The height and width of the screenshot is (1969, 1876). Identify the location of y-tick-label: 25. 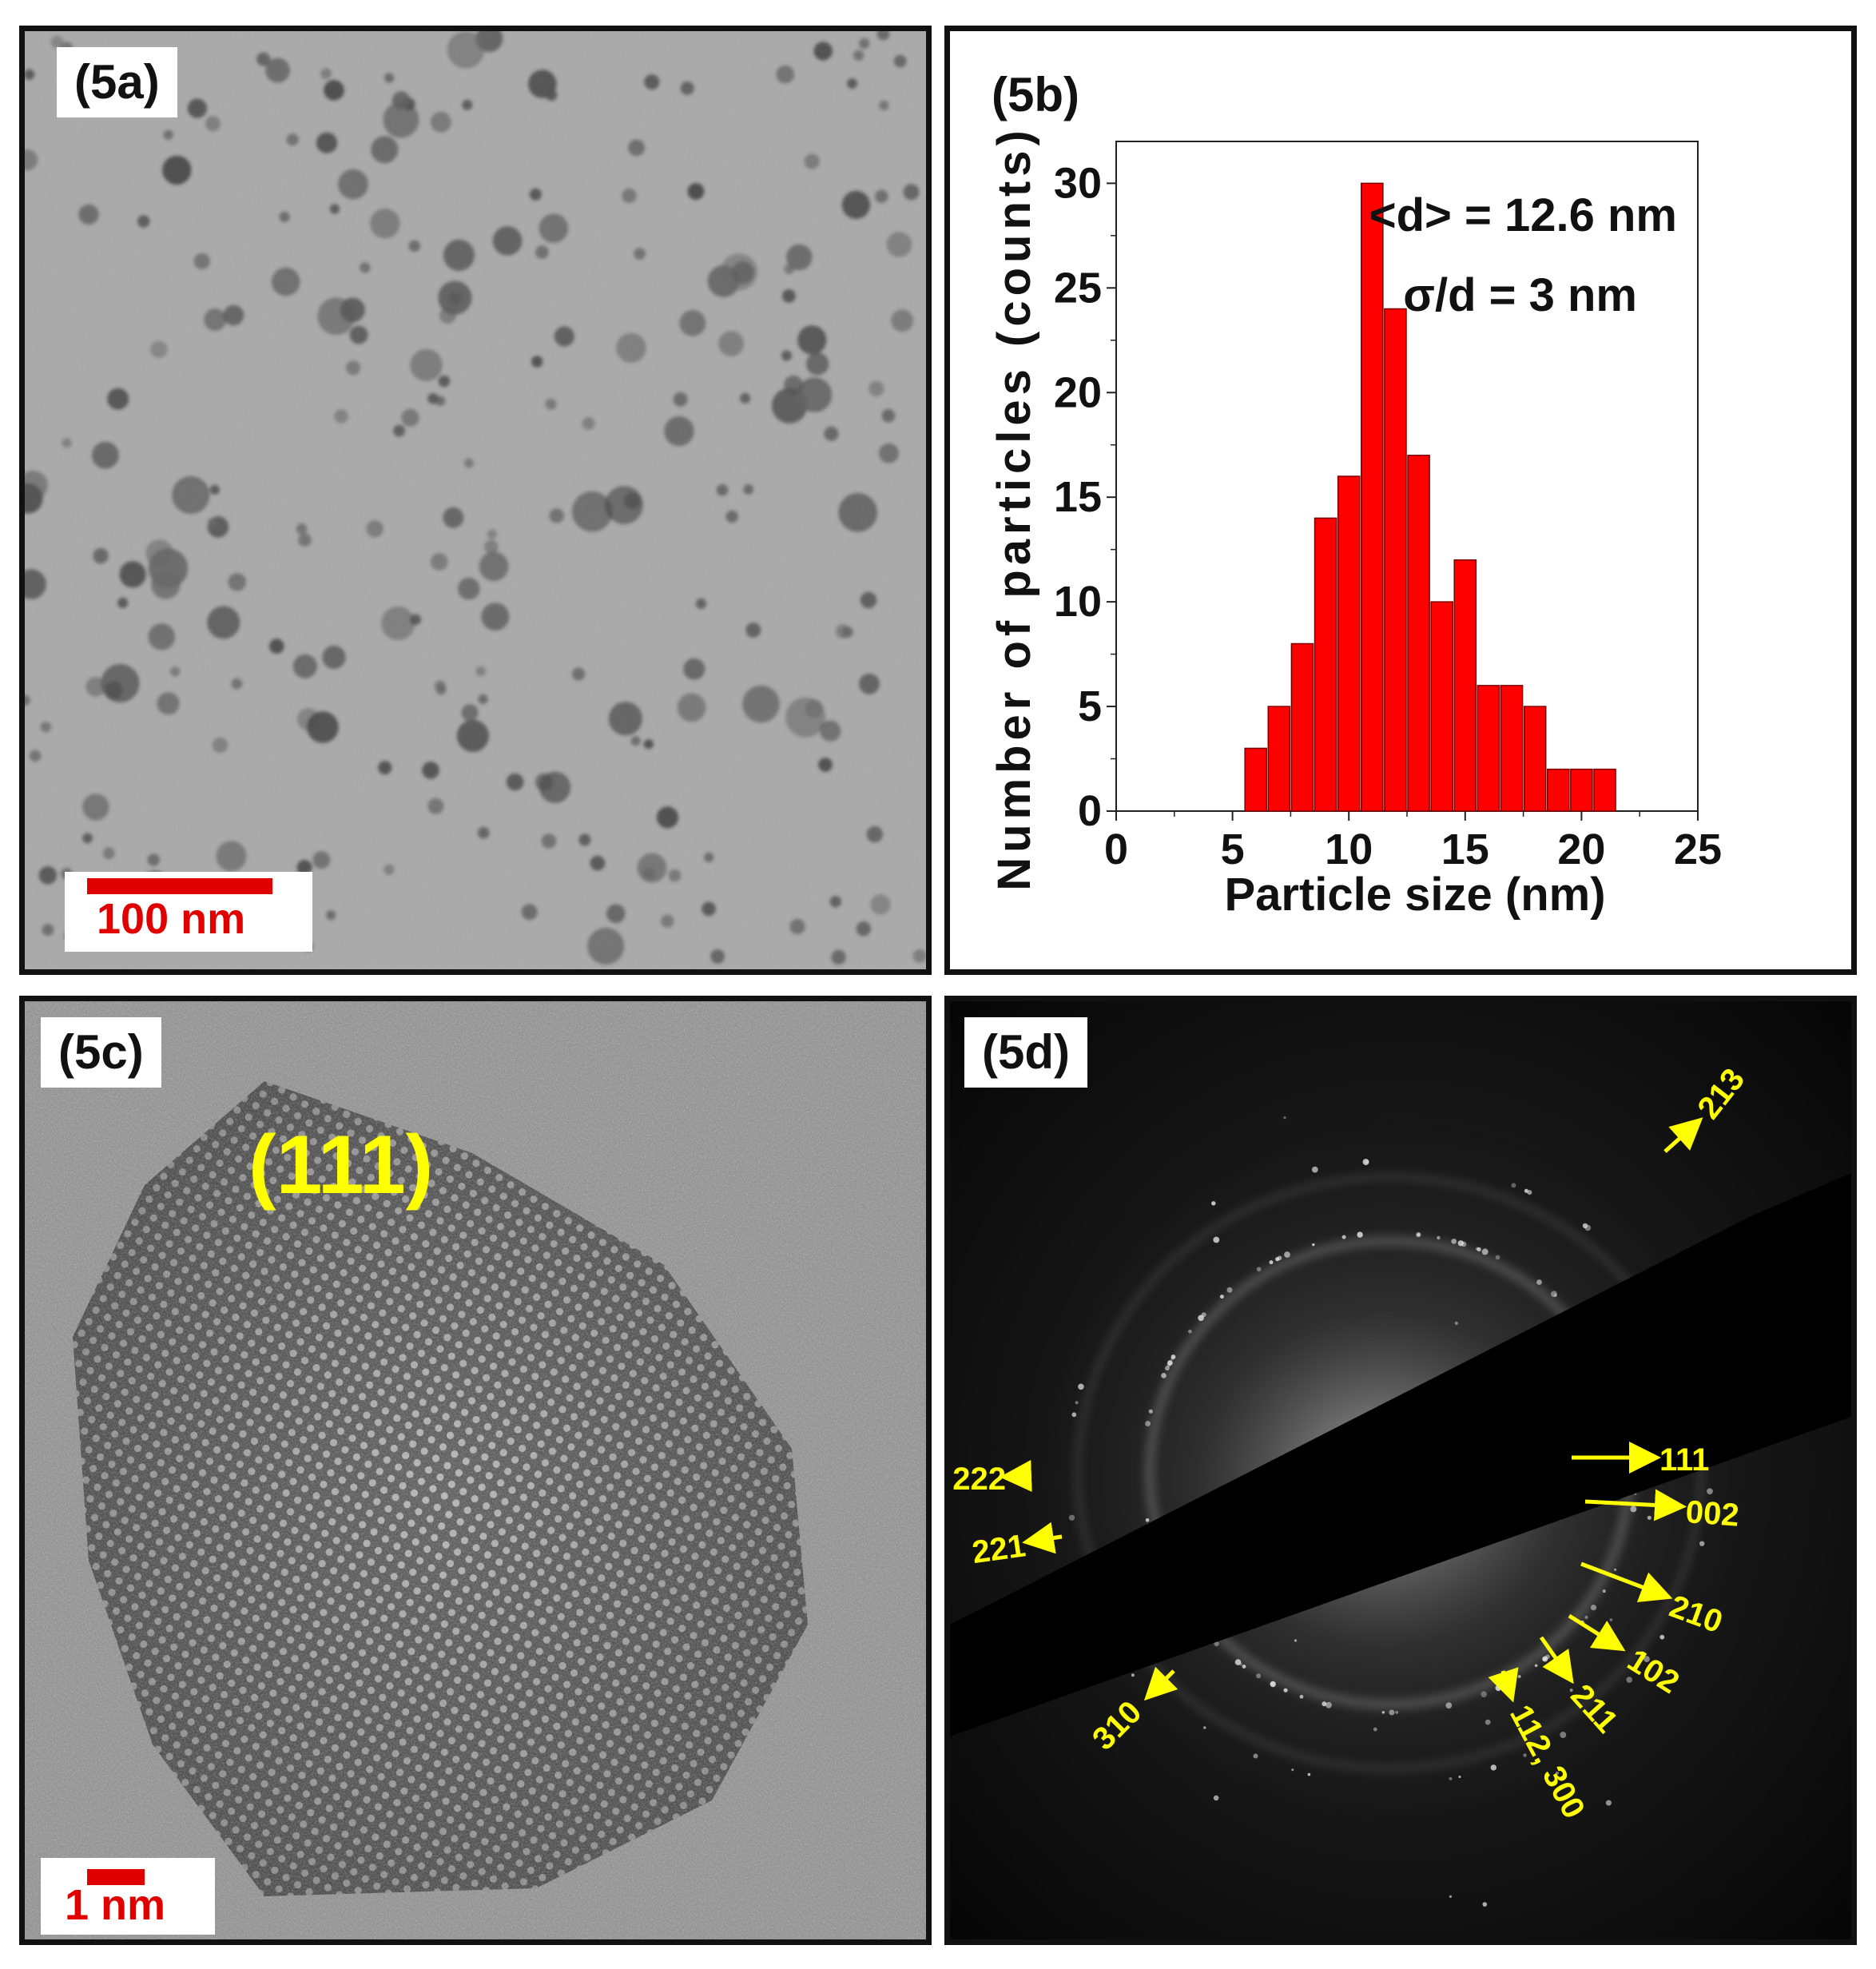
(1078, 288).